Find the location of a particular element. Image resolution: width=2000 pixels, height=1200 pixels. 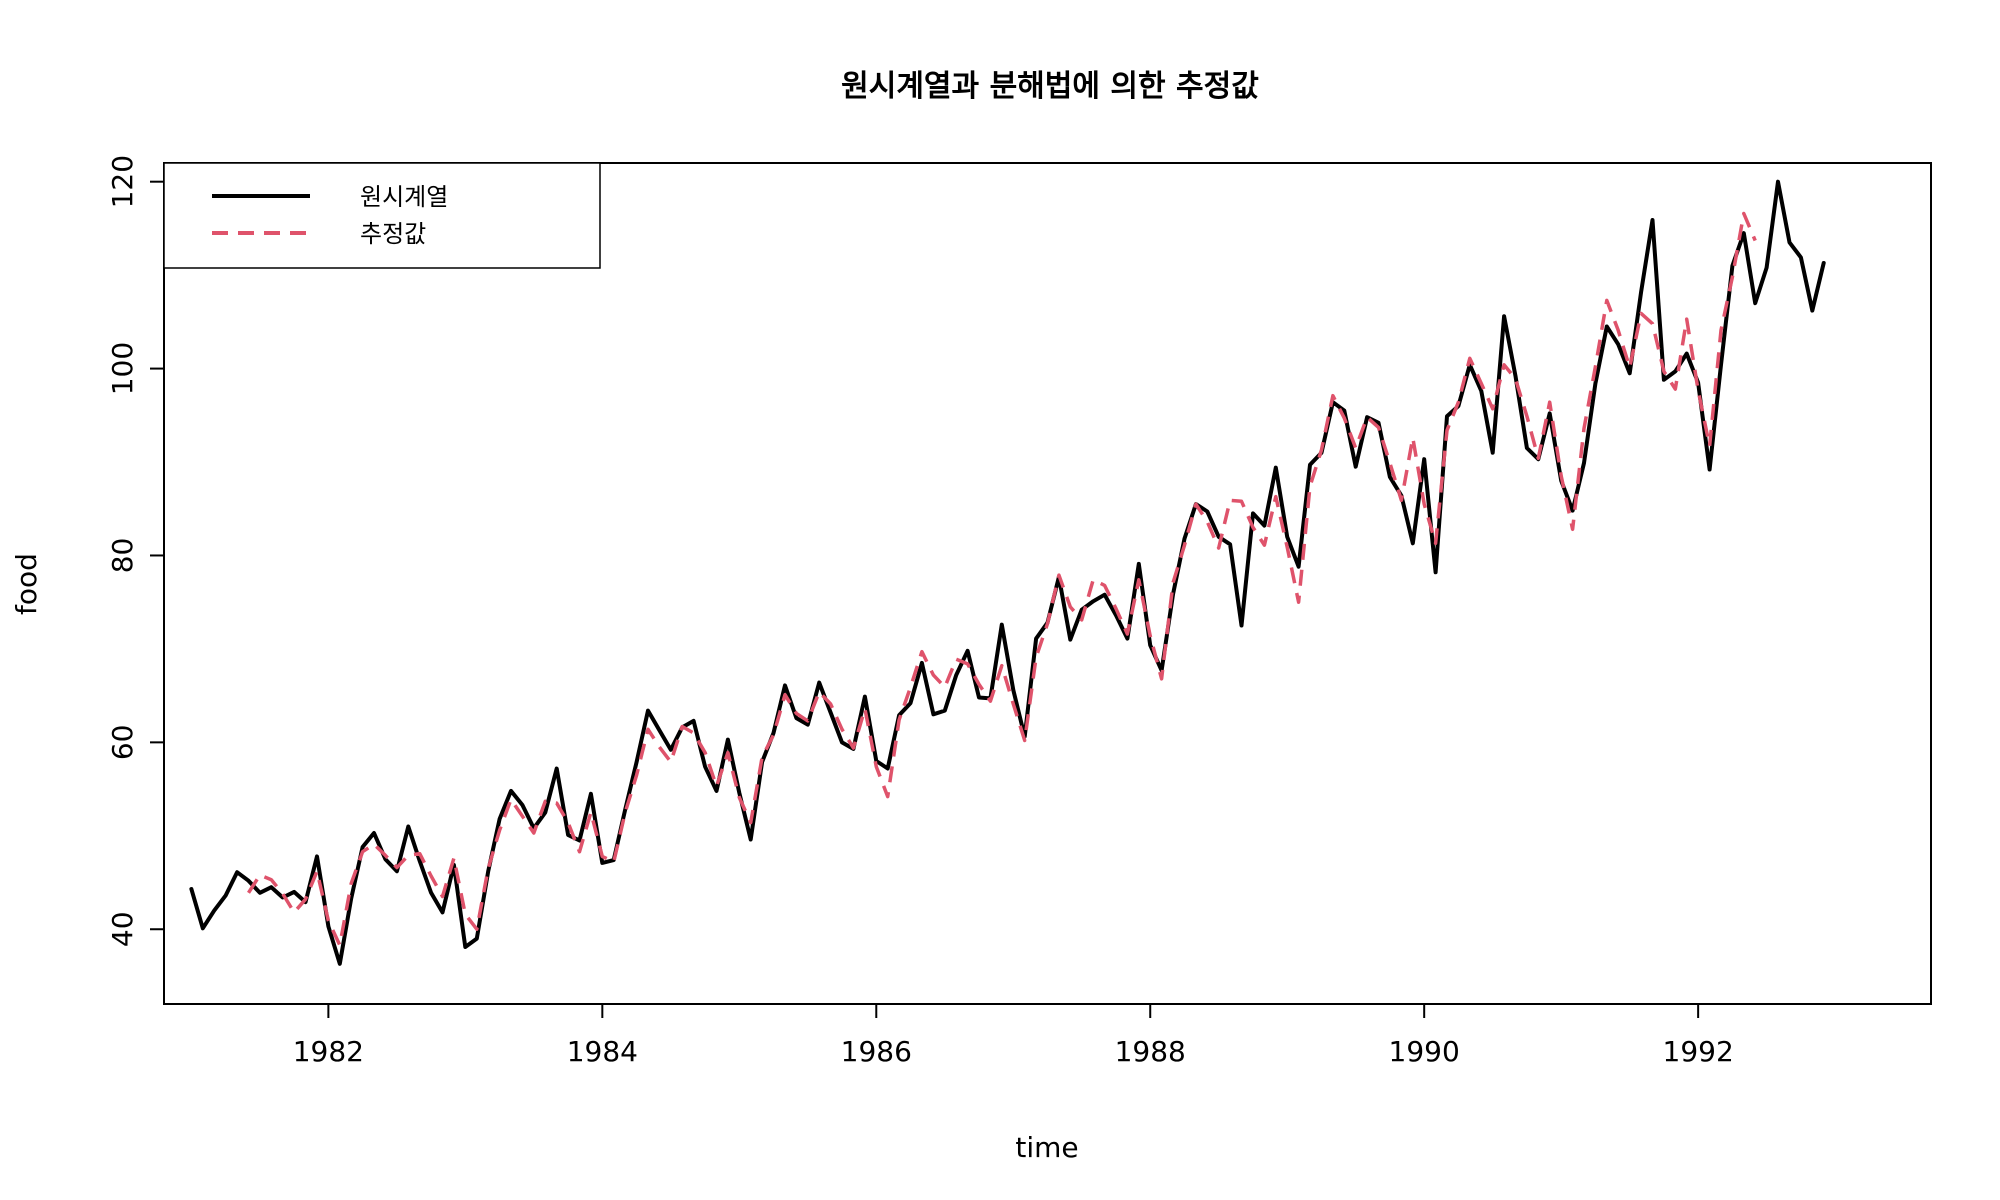

y-axis-label: food is located at coordinates (26, 584).